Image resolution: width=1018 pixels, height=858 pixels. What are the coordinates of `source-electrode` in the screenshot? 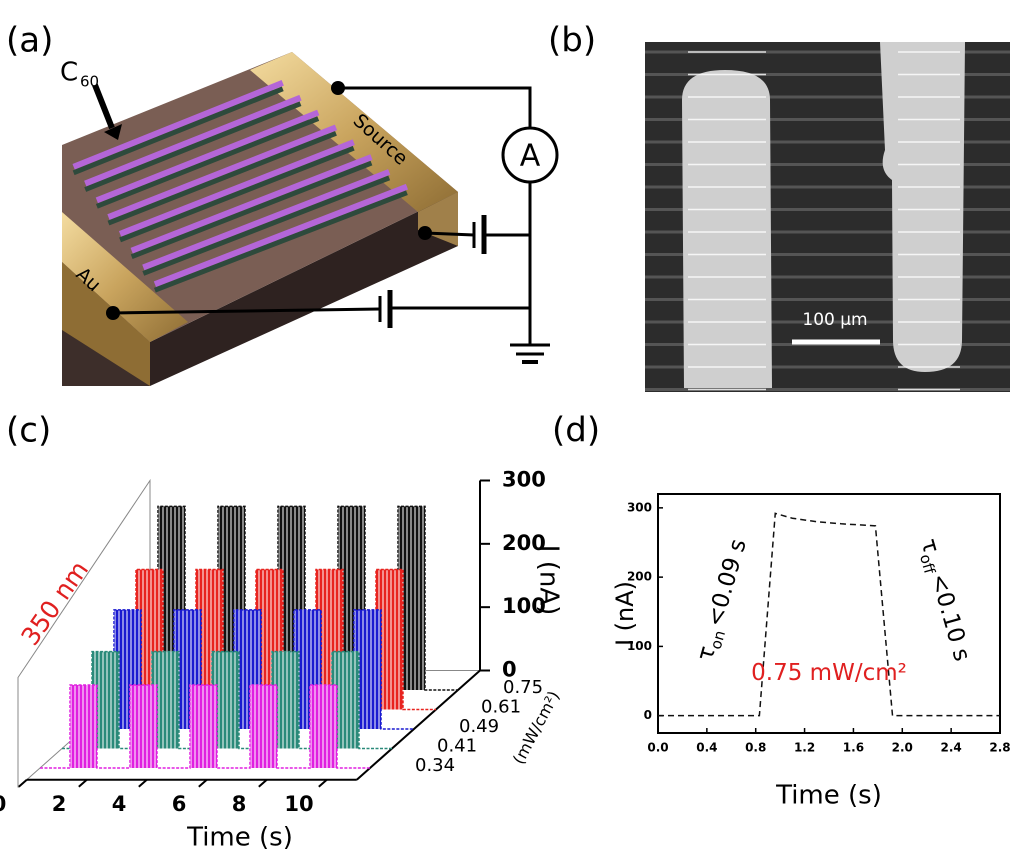 It's located at (354, 132).